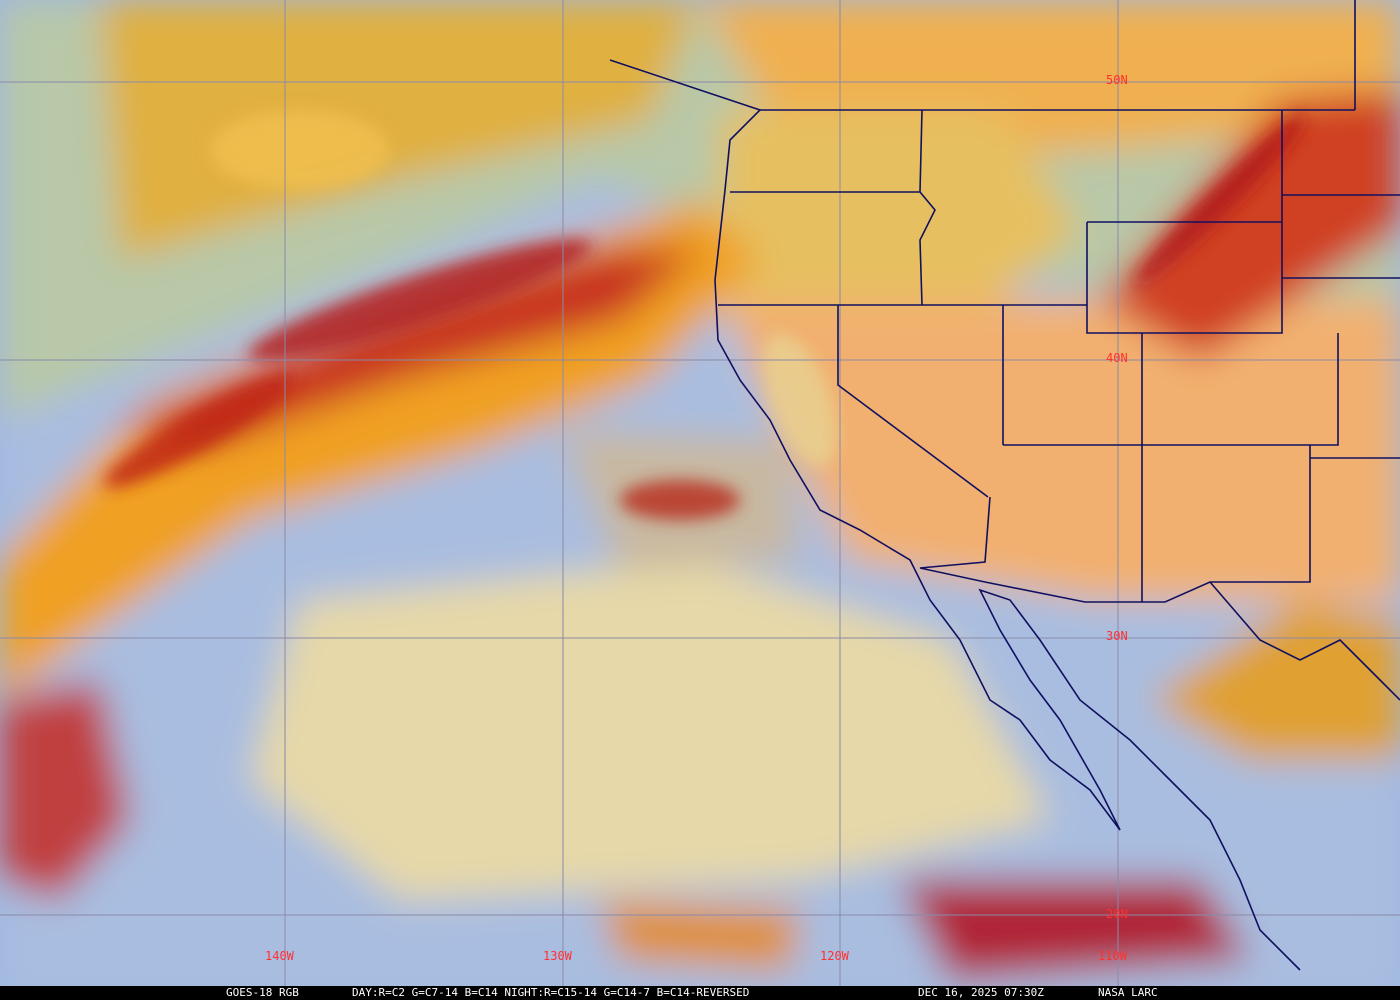 This screenshot has width=1400, height=1000. I want to click on lat-label-20n: 20N, so click(1117, 914).